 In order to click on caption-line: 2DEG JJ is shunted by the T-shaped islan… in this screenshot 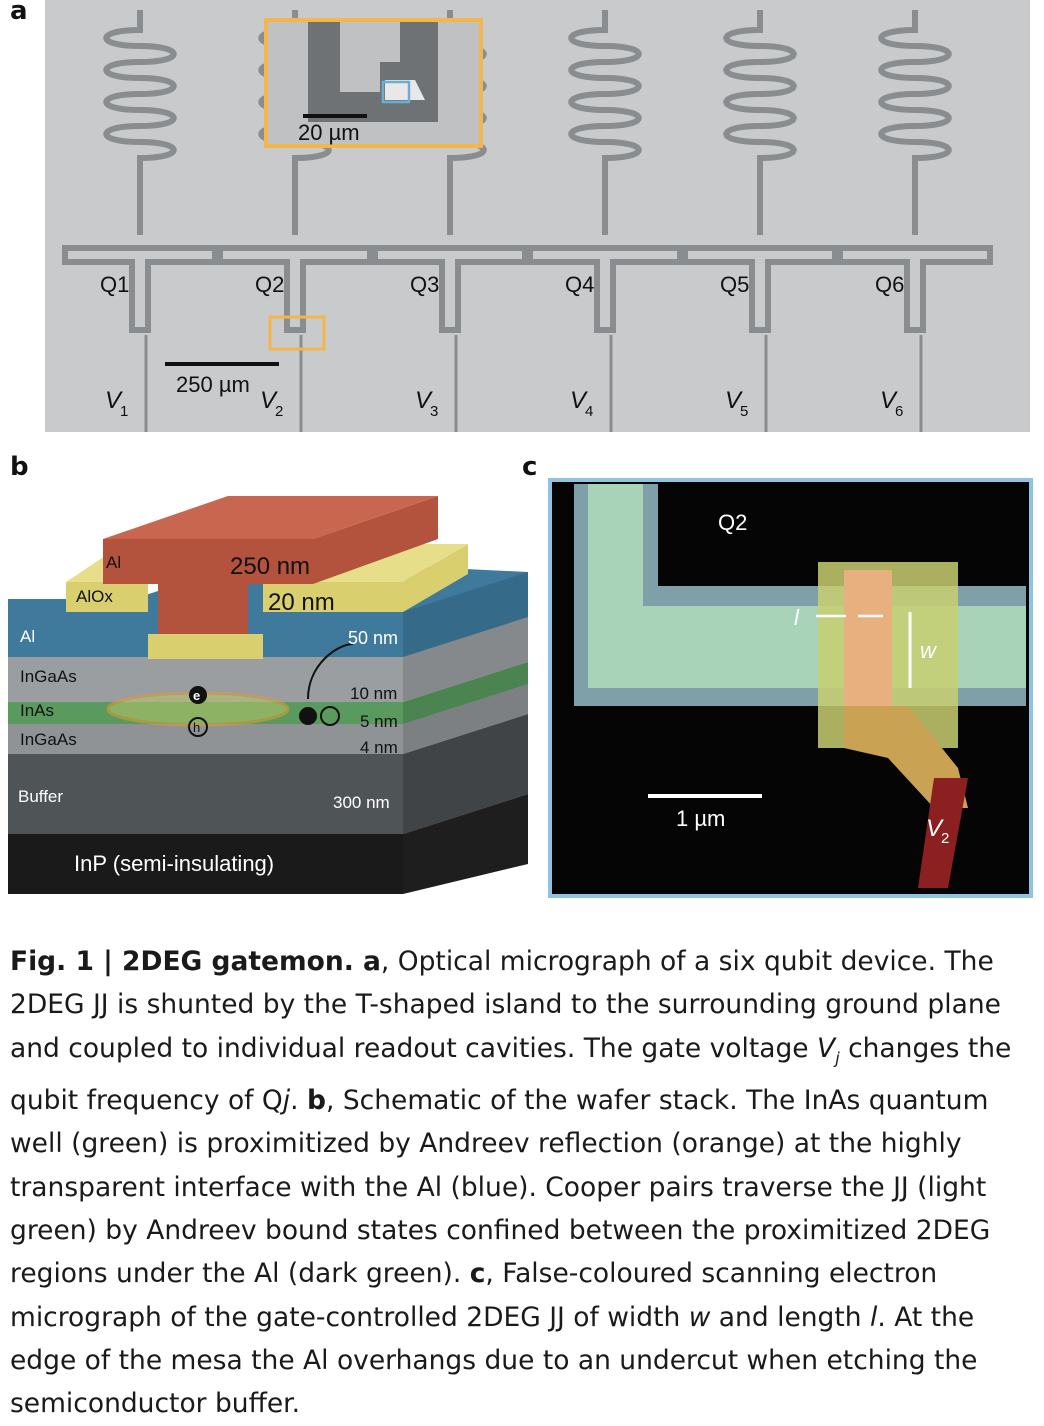, I will do `click(505, 1005)`.